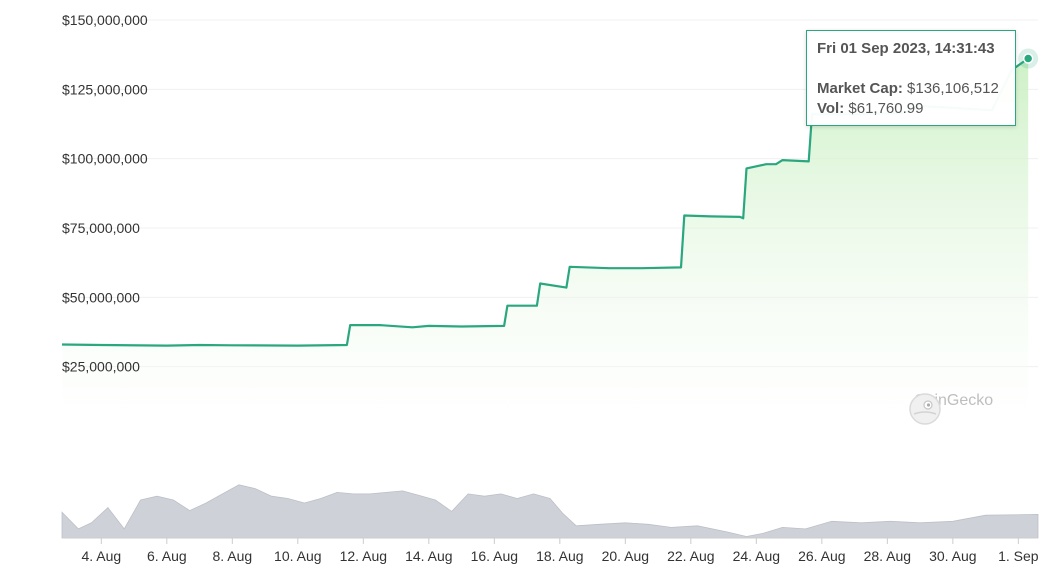 The width and height of the screenshot is (1056, 578). What do you see at coordinates (950, 408) in the screenshot?
I see `coingecko-watermark: CoinGecko` at bounding box center [950, 408].